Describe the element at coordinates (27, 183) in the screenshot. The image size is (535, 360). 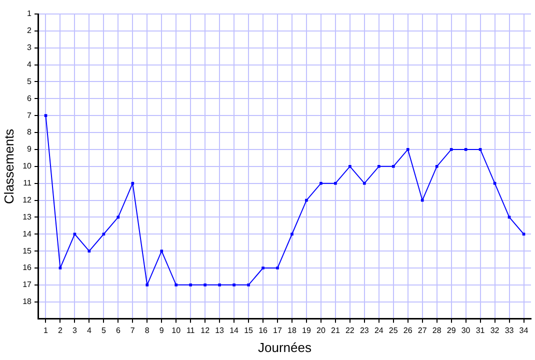
I see `y-tick-label: 11` at that location.